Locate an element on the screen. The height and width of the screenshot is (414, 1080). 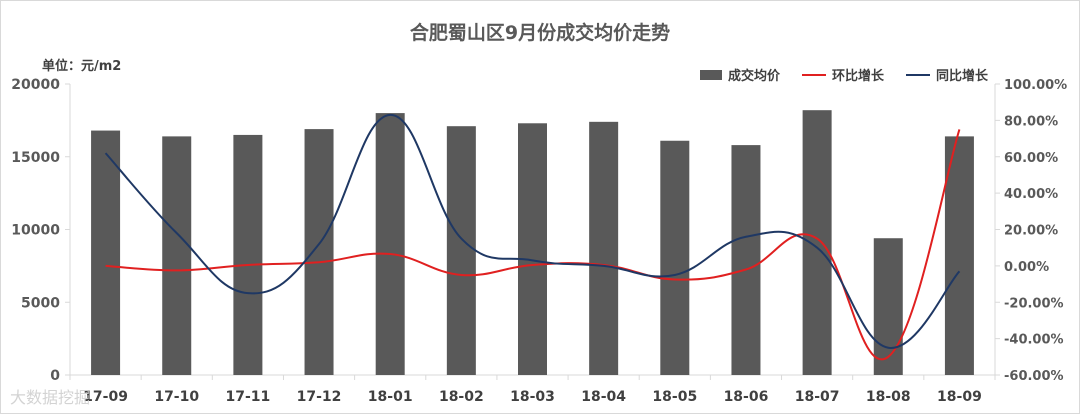
legend-label-mom: 环比增长 is located at coordinates (857, 76).